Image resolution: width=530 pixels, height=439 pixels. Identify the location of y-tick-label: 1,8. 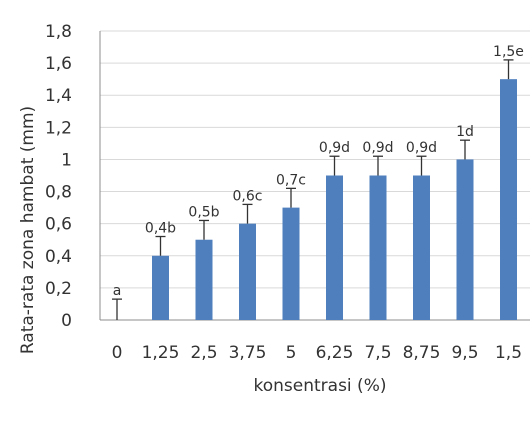
(58, 32).